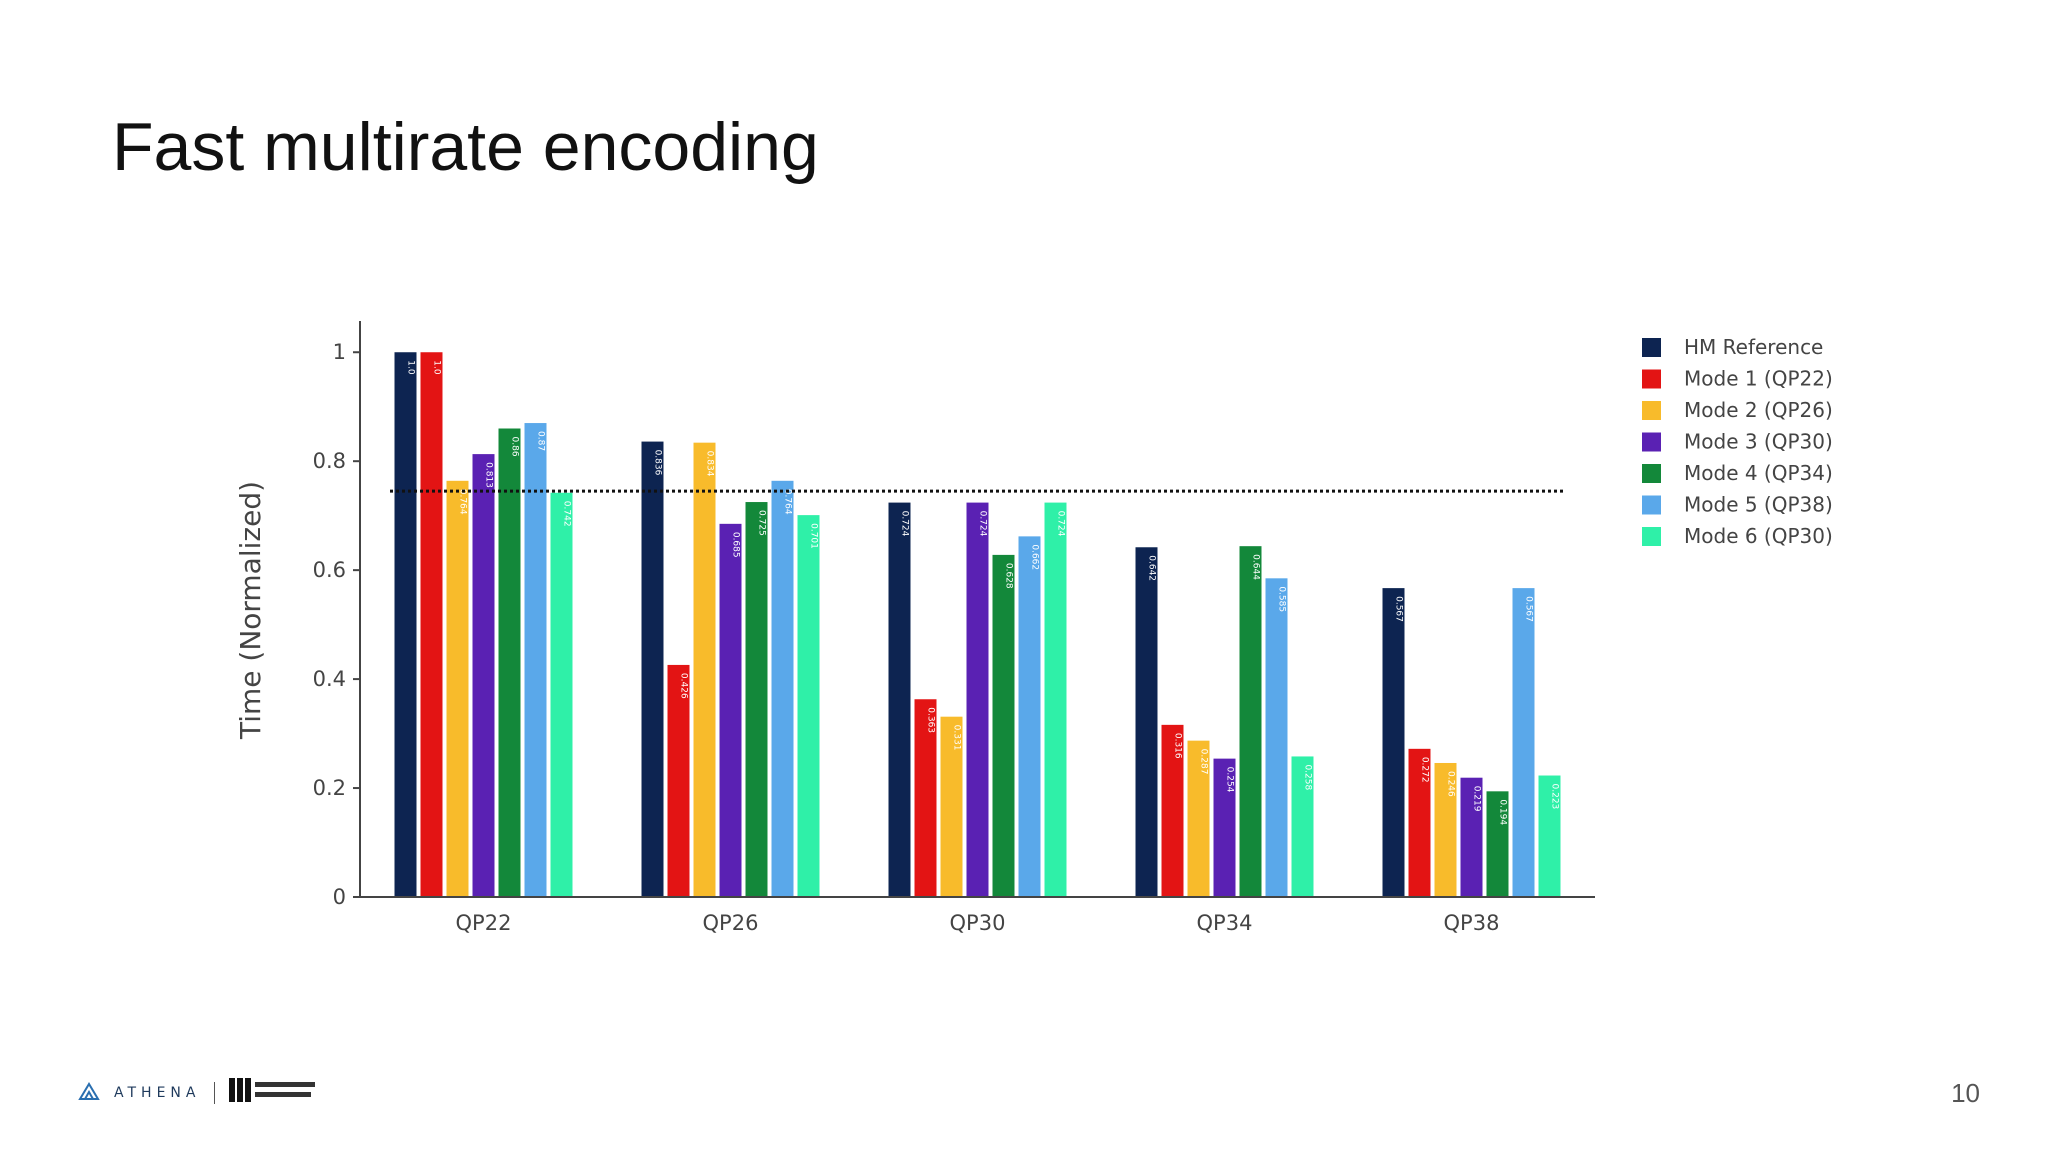  I want to click on x-tick-label: QP38, so click(1472, 923).